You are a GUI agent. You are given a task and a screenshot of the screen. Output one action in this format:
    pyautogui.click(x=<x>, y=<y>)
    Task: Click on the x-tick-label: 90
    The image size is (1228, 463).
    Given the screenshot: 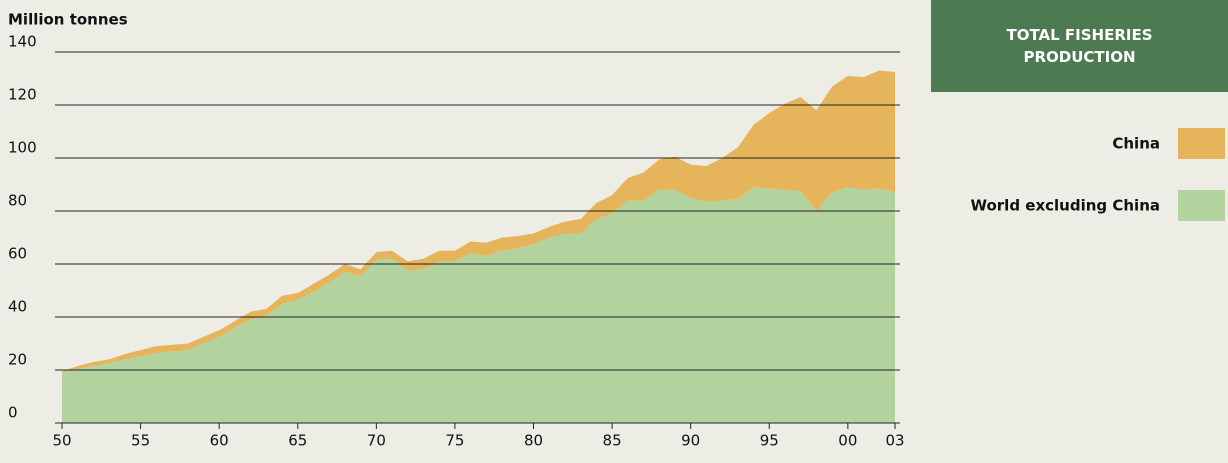 What is the action you would take?
    pyautogui.click(x=690, y=441)
    